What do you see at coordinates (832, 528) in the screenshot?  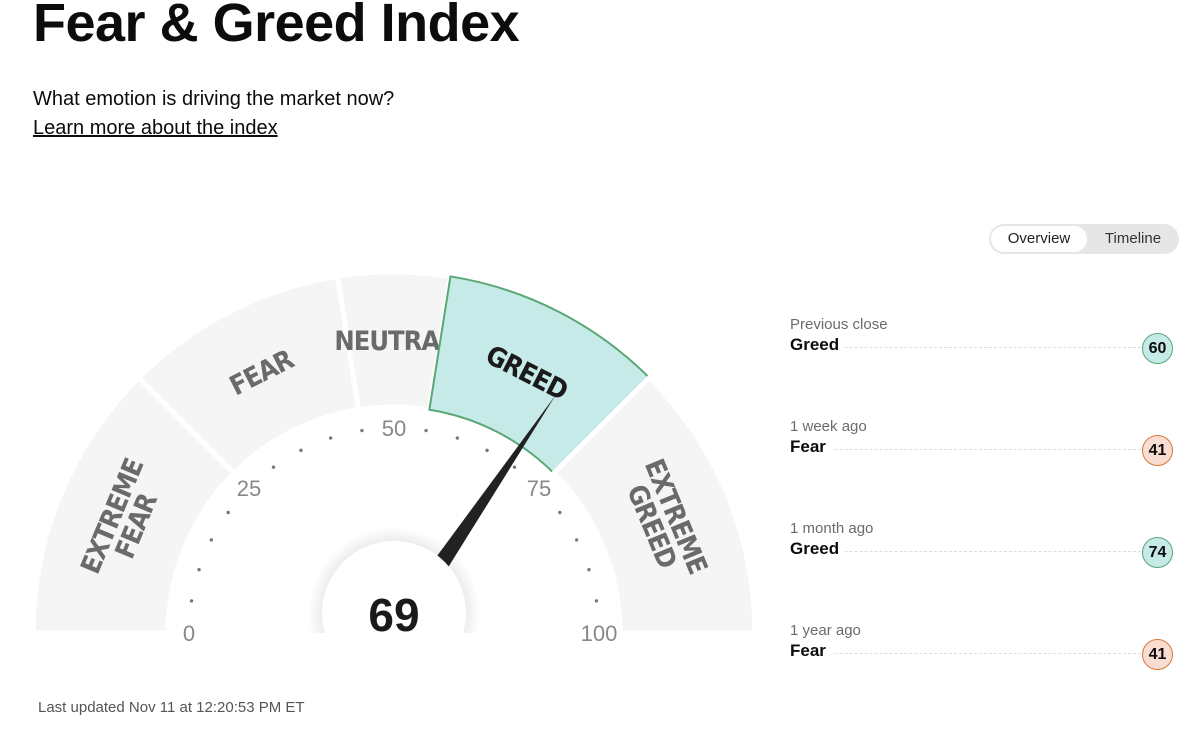 I see `history-period: 1 month ago` at bounding box center [832, 528].